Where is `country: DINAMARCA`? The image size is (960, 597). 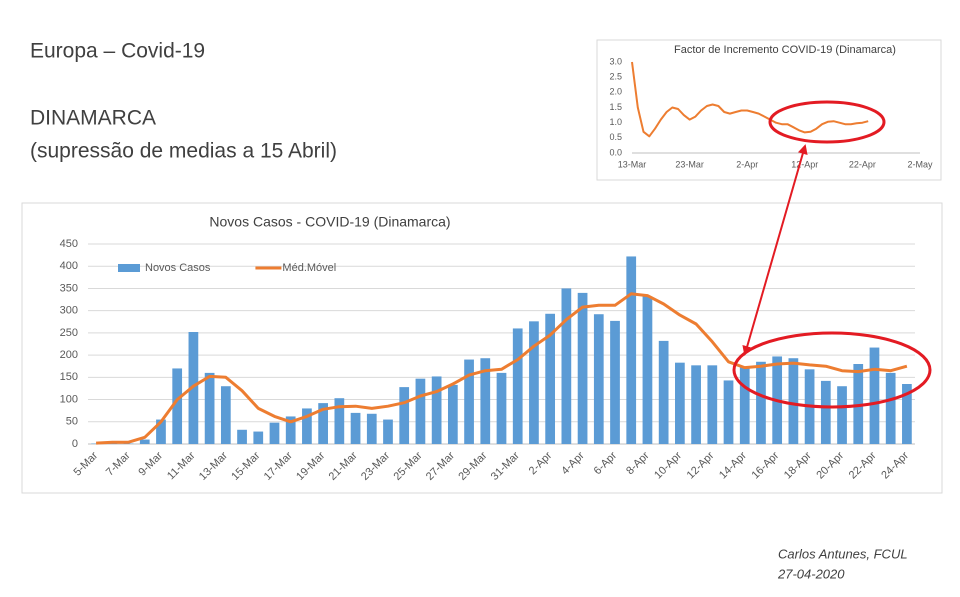 country: DINAMARCA is located at coordinates (93, 118).